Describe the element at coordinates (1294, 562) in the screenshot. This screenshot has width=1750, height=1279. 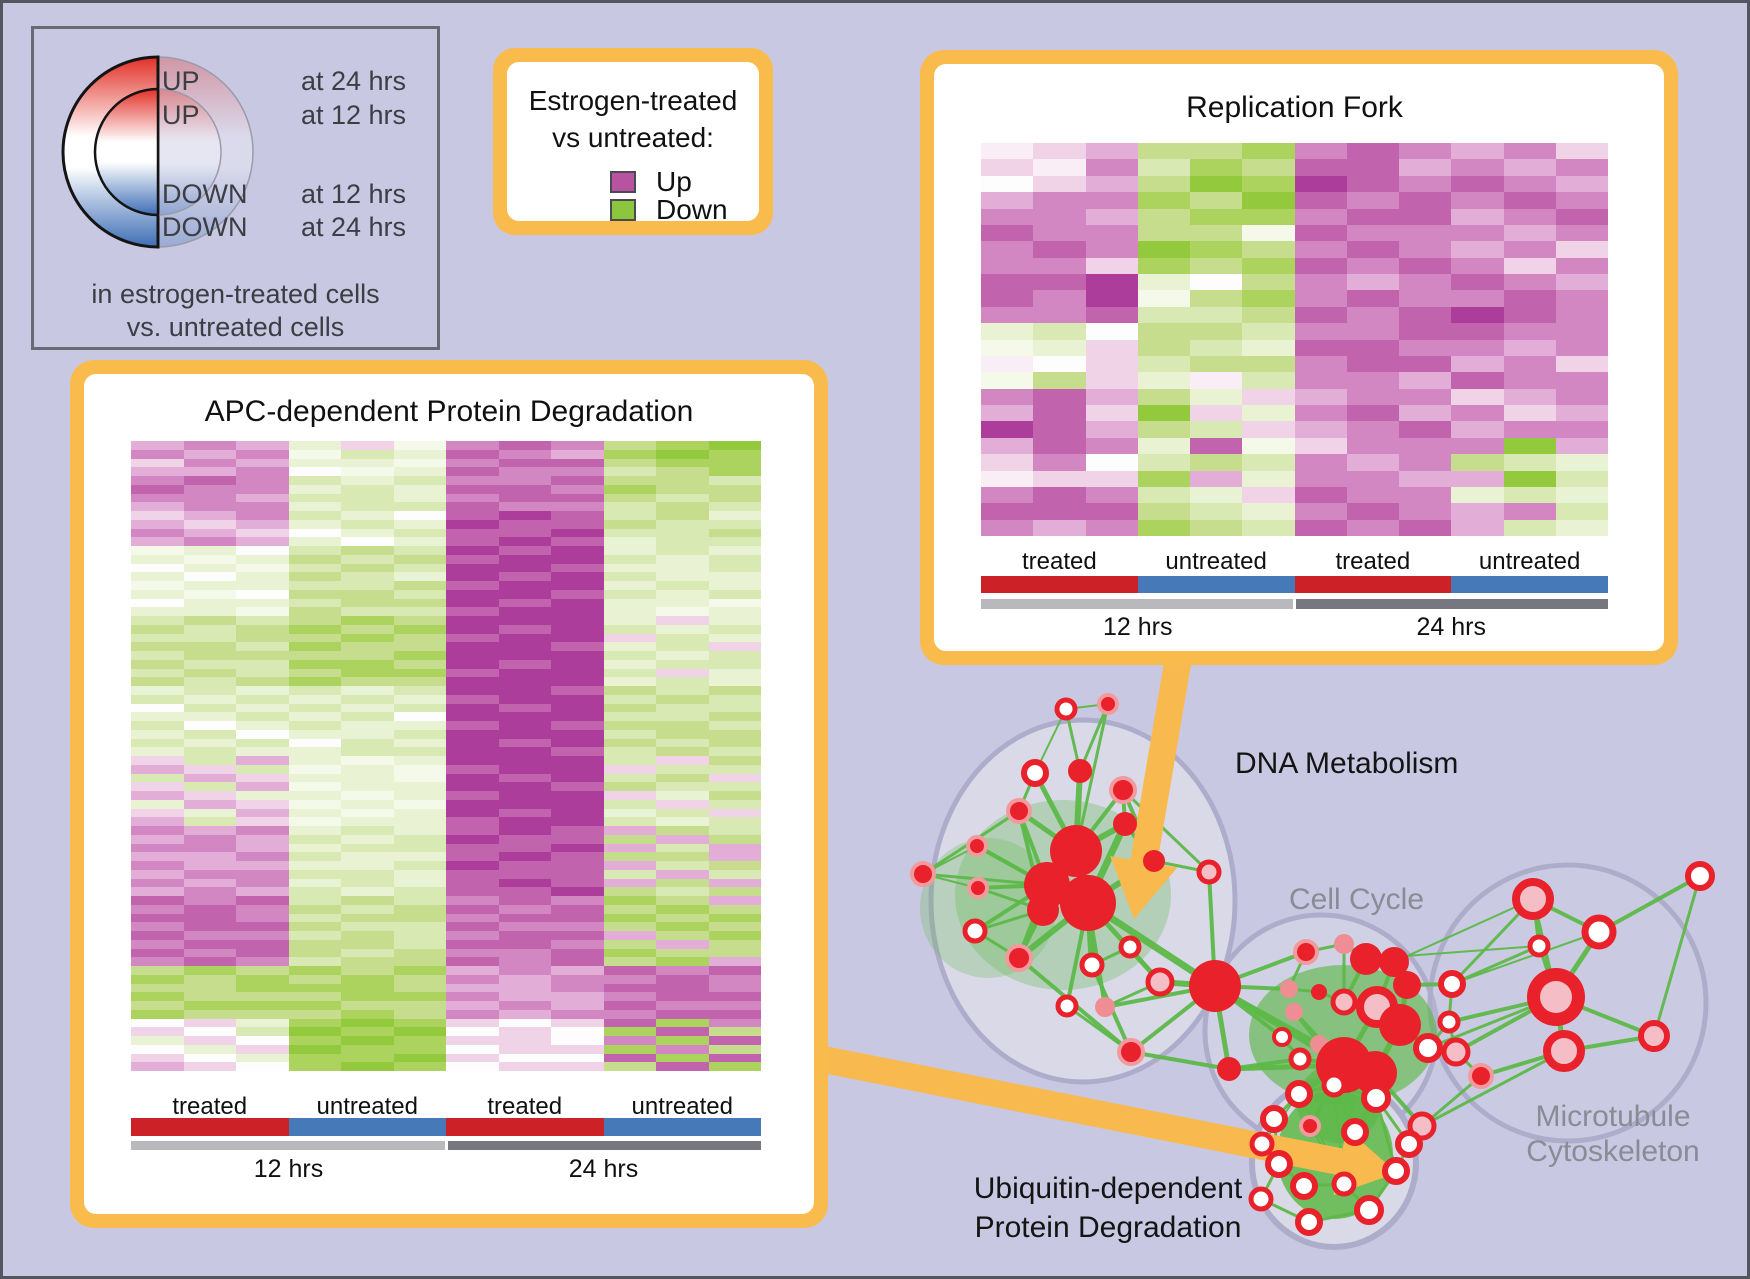
I see `rep-group-labels: treated untreated treated untreated` at that location.